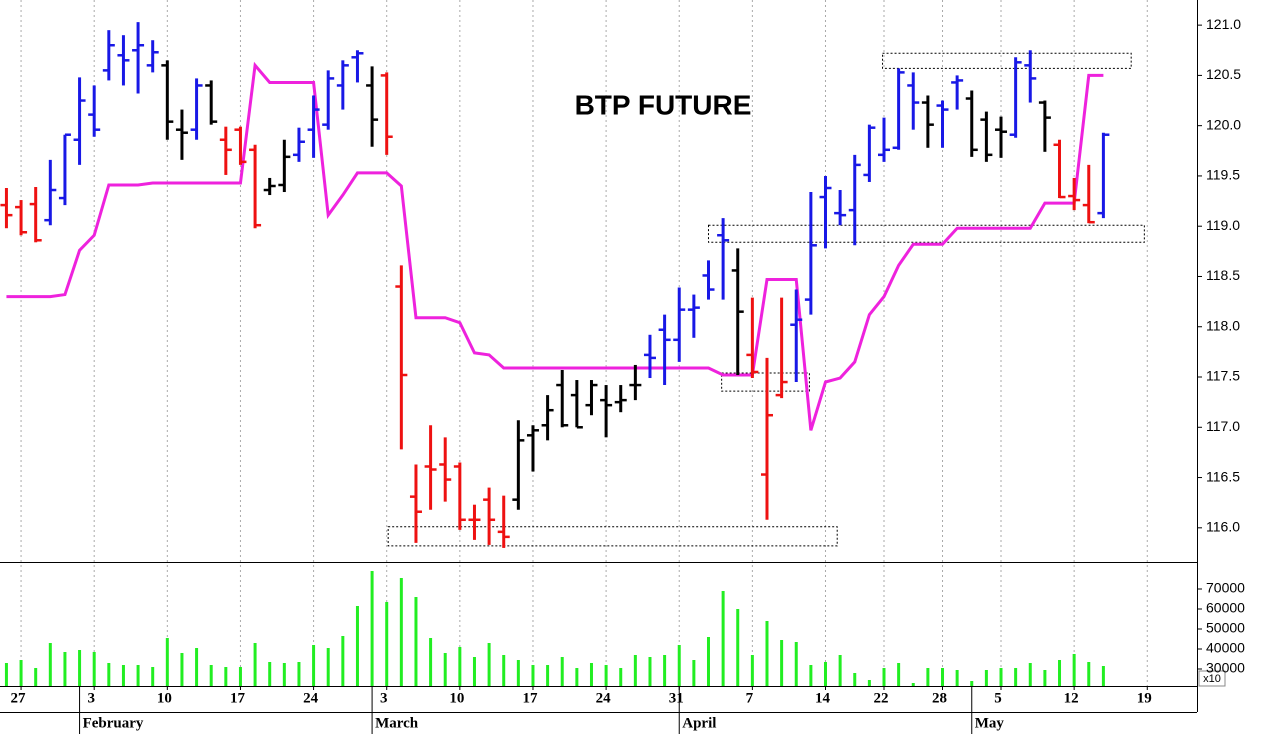 This screenshot has height=734, width=1268. What do you see at coordinates (19, 698) in the screenshot?
I see `x-tick-label: 27` at bounding box center [19, 698].